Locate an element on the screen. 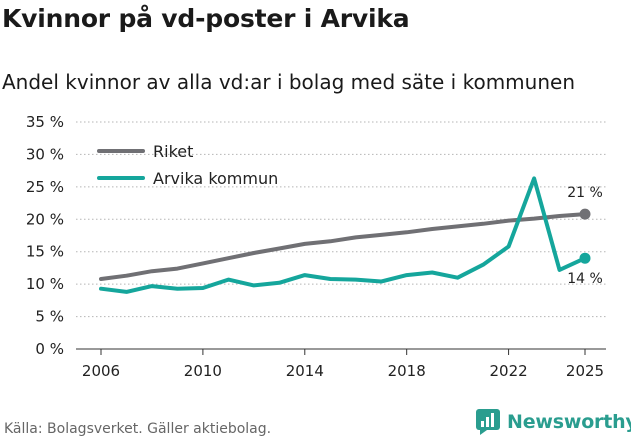 The width and height of the screenshot is (631, 439). series-end-label-1: 14 % is located at coordinates (585, 279).